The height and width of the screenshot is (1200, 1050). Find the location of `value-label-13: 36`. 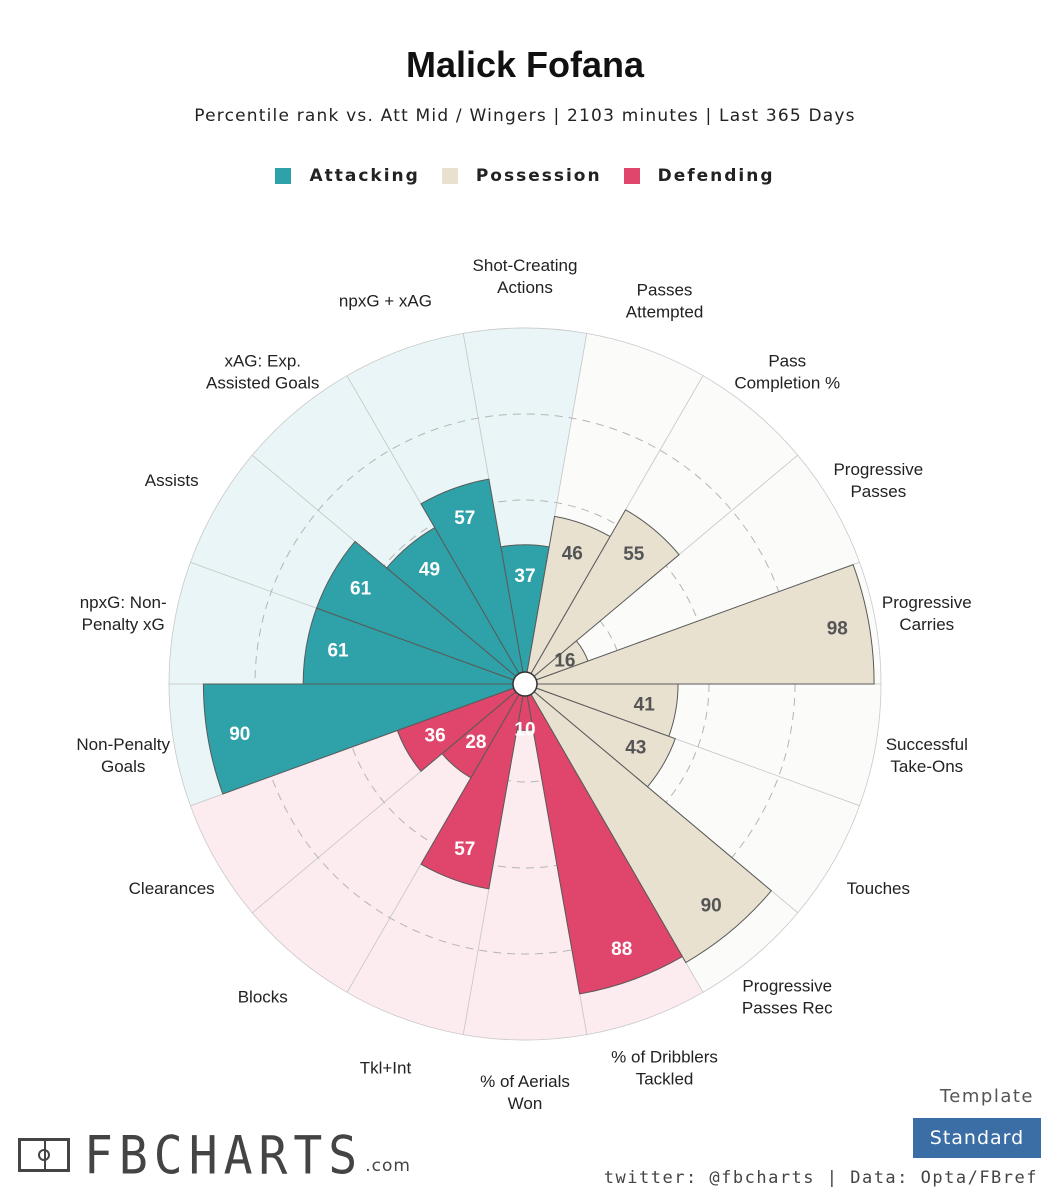

value-label-13: 36 is located at coordinates (435, 735).